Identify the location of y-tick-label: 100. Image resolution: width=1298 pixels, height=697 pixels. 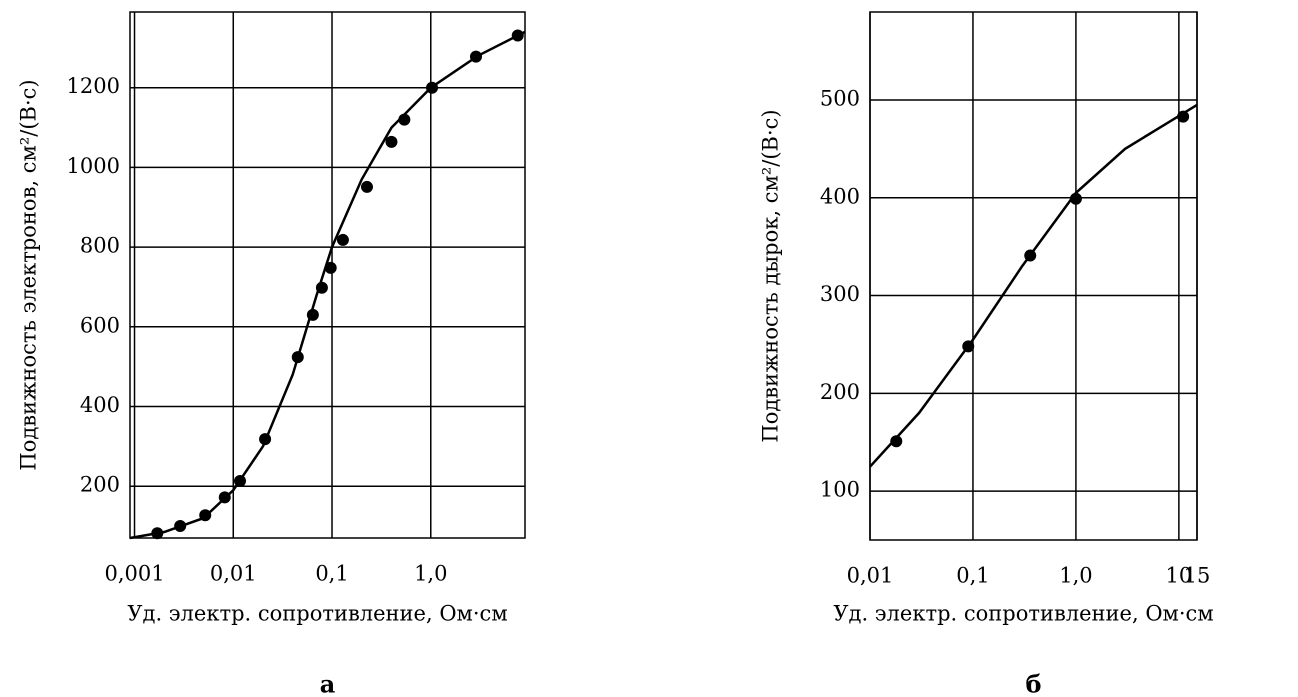
(840, 490).